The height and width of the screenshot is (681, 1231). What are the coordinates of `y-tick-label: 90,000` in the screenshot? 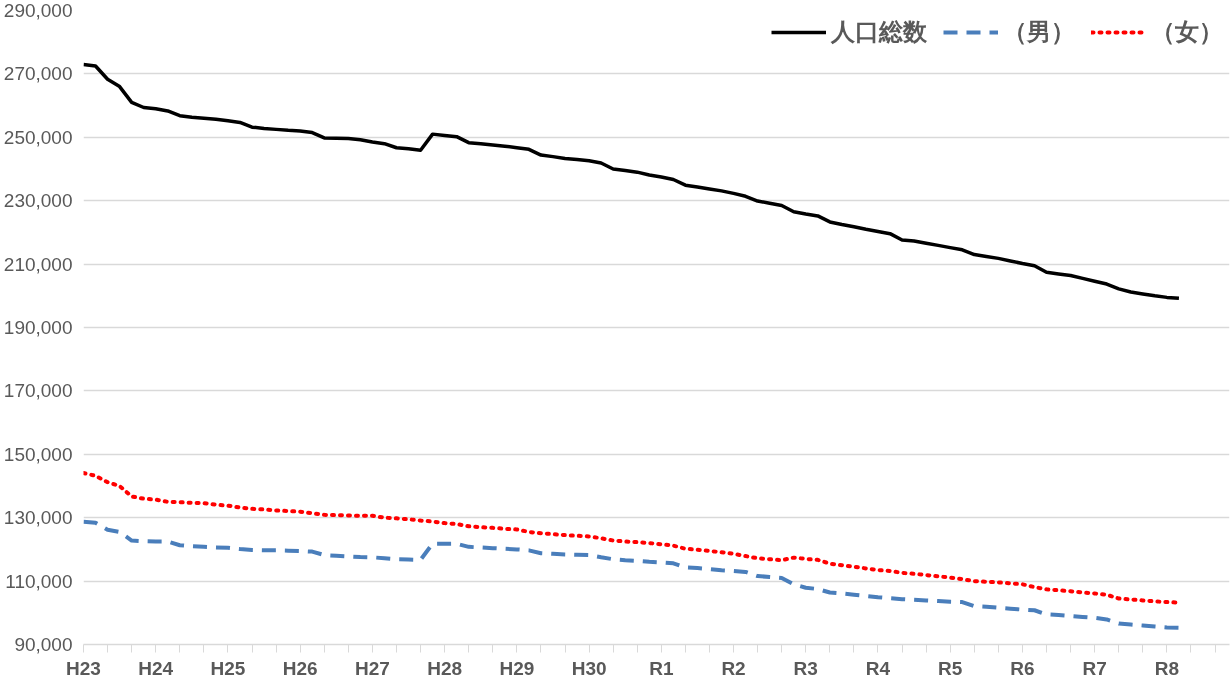 It's located at (43, 644).